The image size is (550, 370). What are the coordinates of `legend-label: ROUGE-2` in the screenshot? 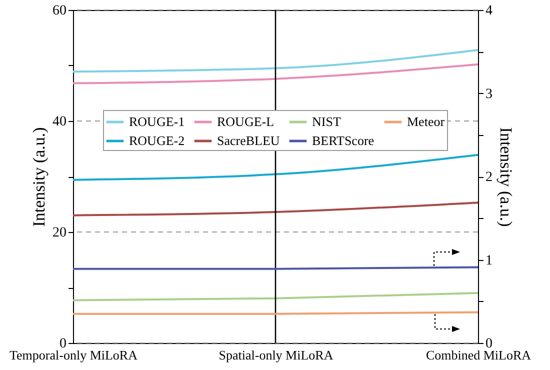 It's located at (157, 140).